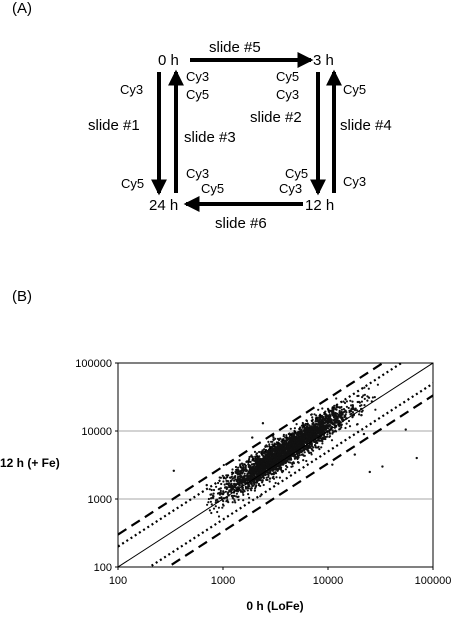 The width and height of the screenshot is (458, 620). I want to click on node-3h: 3 h, so click(323, 60).